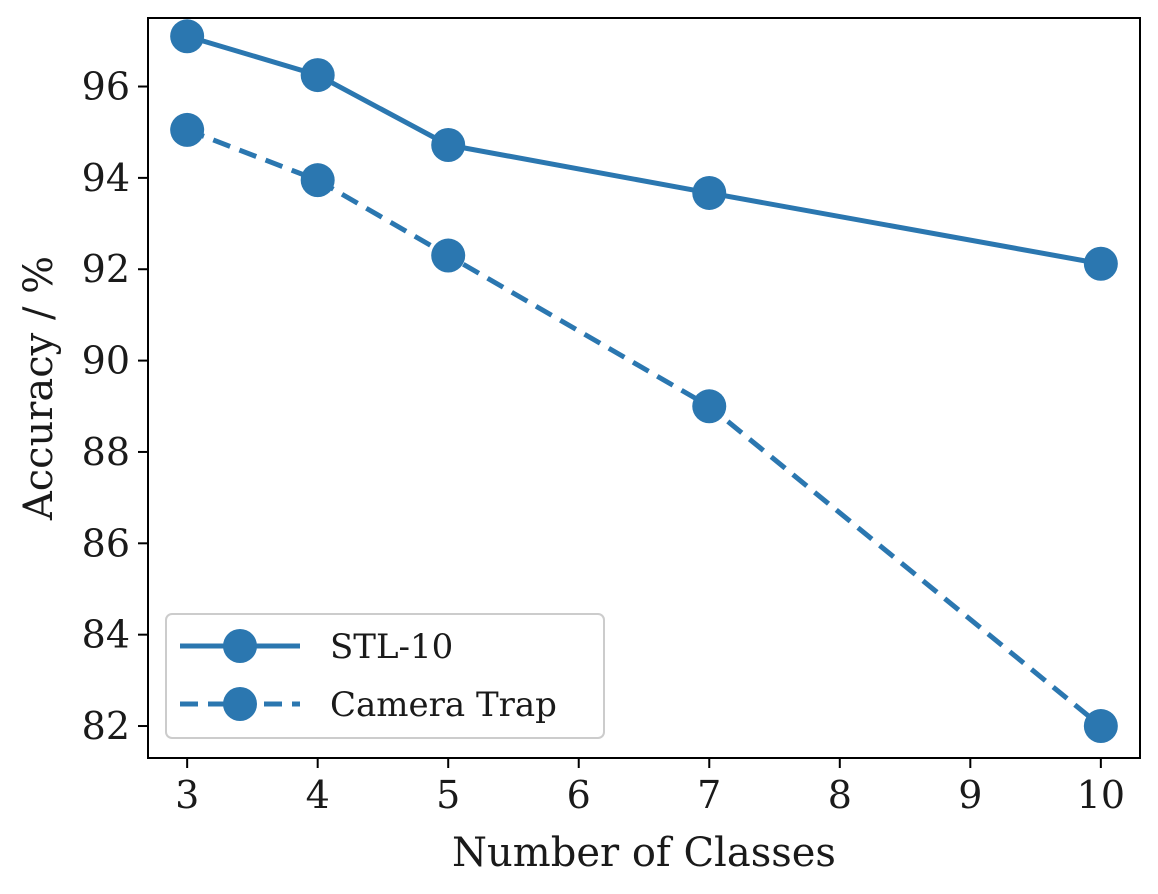  What do you see at coordinates (448, 795) in the screenshot?
I see `x-tick-label: 5` at bounding box center [448, 795].